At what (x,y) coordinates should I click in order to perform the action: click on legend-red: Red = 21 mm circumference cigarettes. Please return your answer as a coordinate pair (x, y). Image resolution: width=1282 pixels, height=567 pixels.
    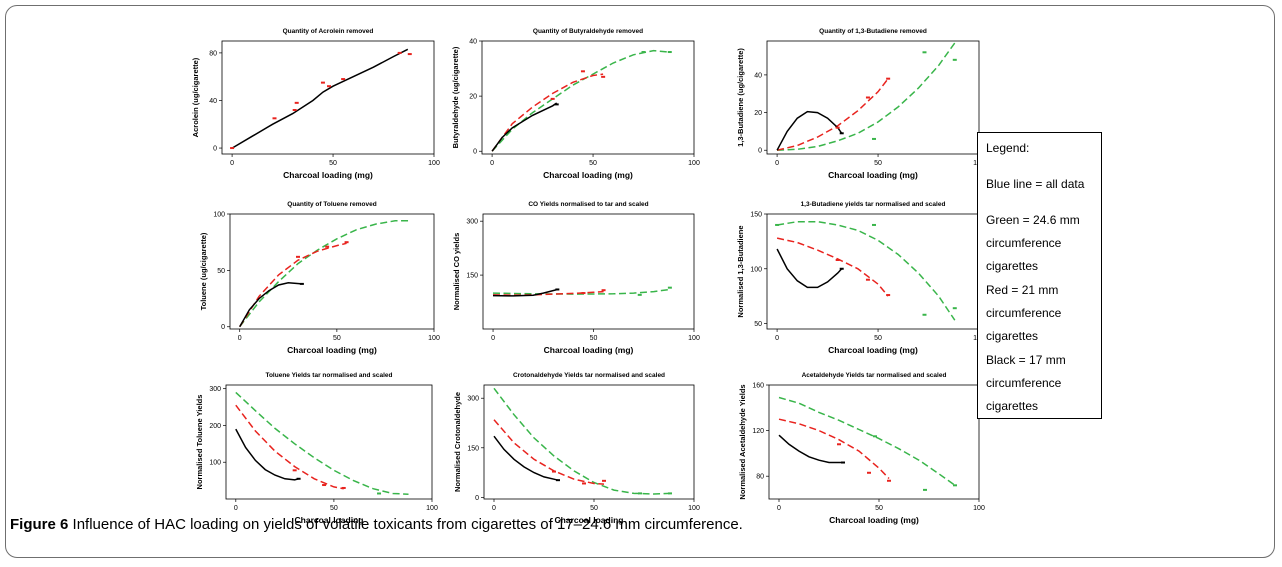
    Looking at the image, I should click on (1024, 313).